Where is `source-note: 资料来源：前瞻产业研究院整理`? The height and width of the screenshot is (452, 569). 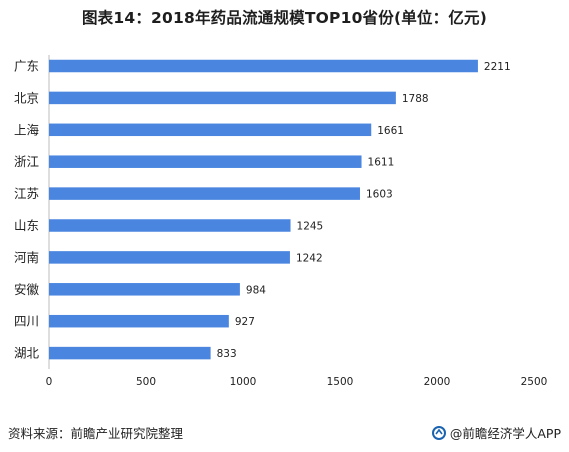 source-note: 资料来源：前瞻产业研究院整理 is located at coordinates (96, 433).